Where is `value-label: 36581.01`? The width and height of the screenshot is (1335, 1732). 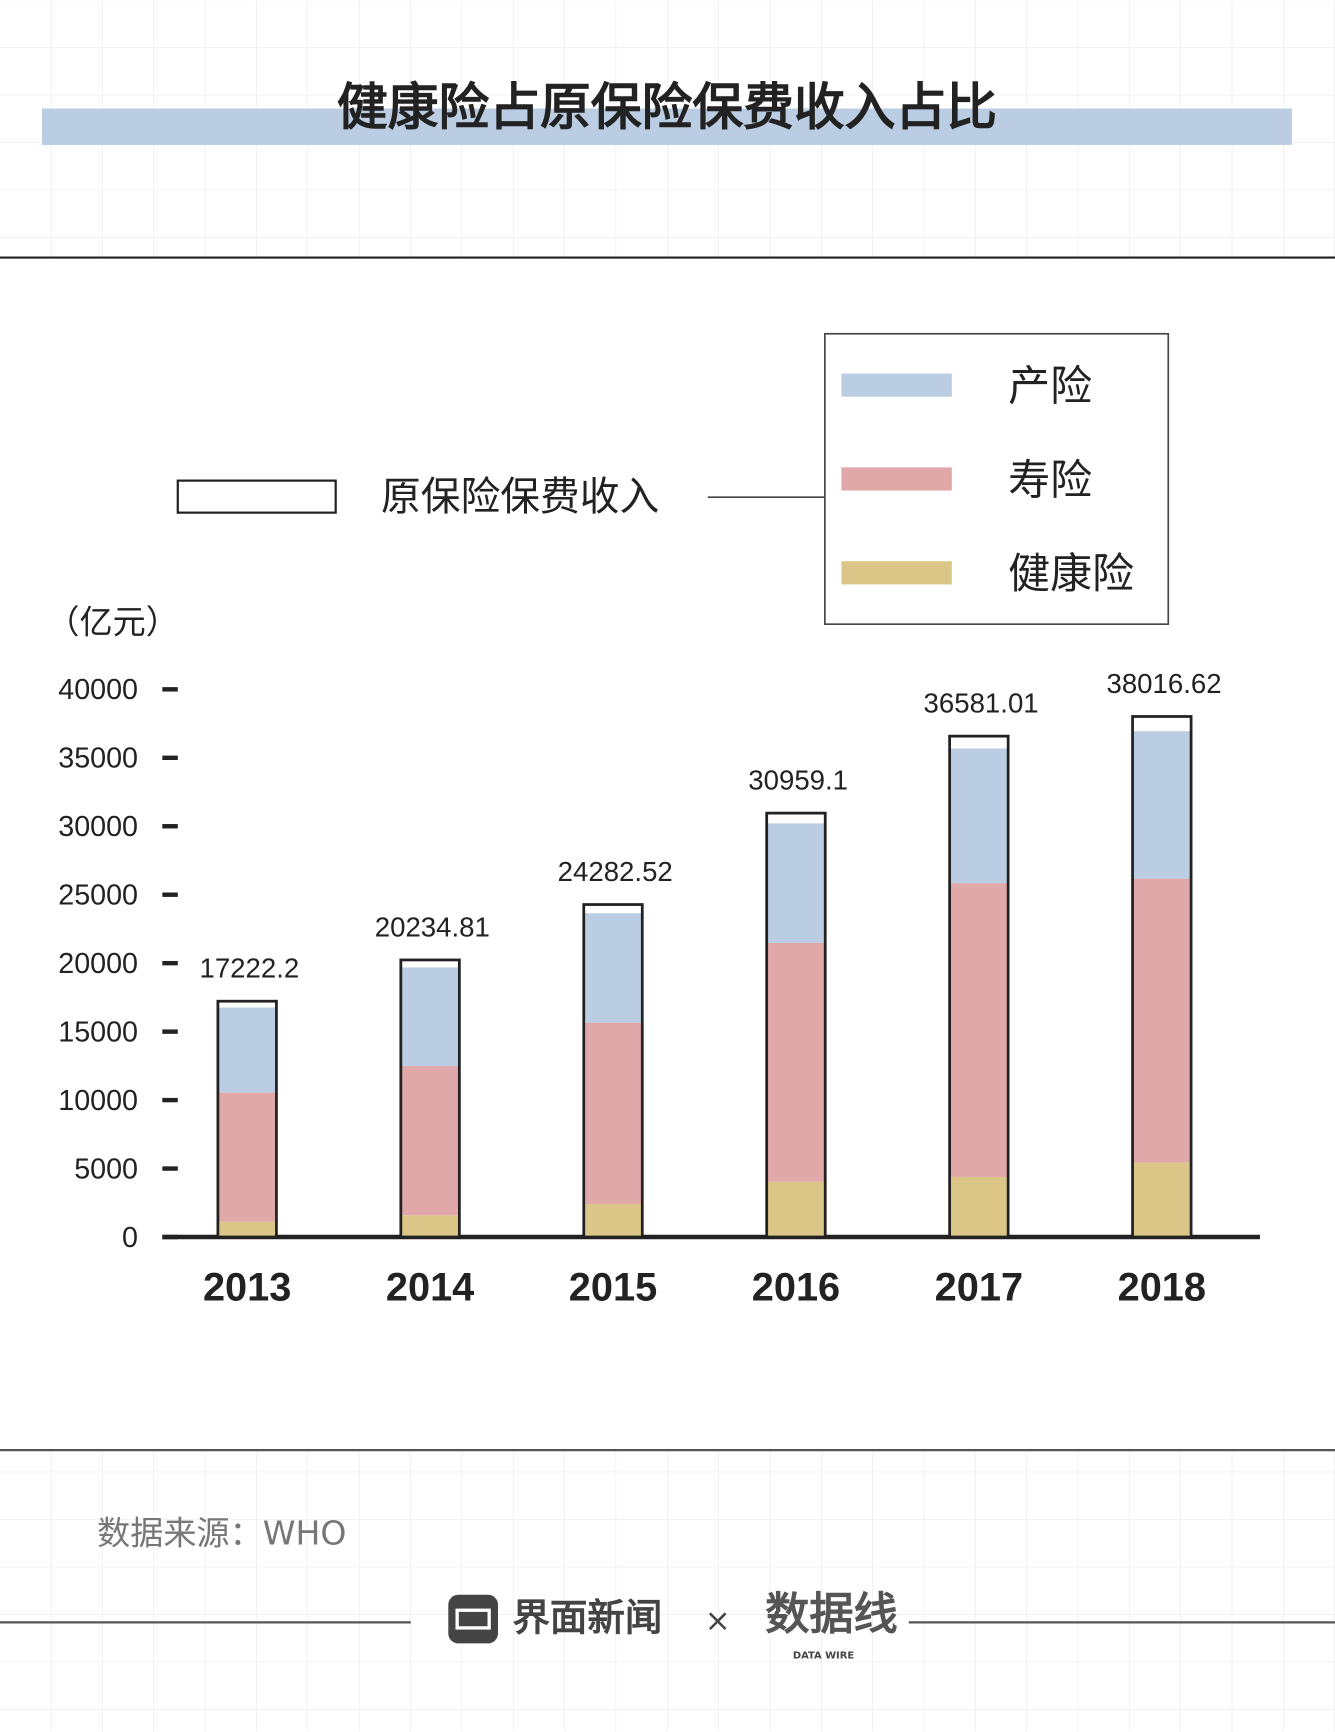
value-label: 36581.01 is located at coordinates (981, 703).